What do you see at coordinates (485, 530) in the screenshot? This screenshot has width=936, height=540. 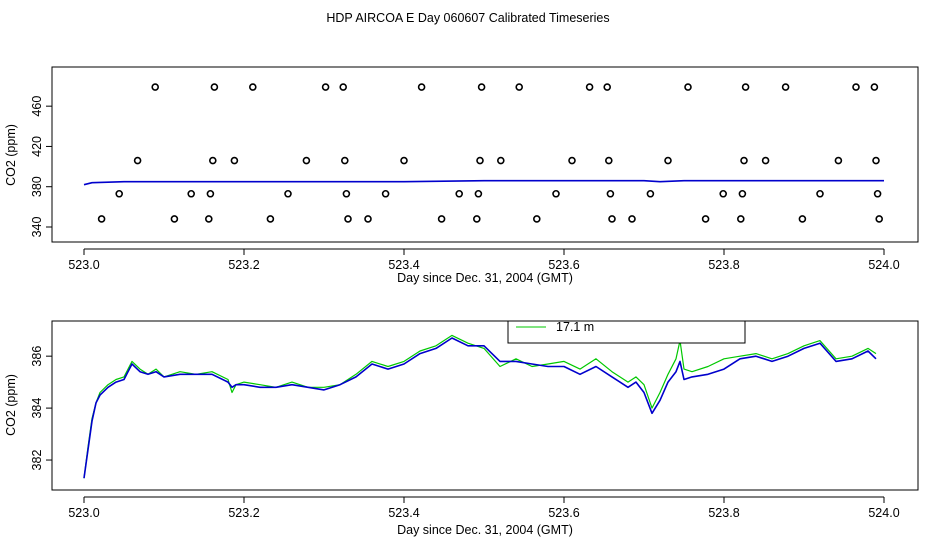 I see `bottom-x-axis-label: Day since Dec. 31, 2004 (GMT)` at bounding box center [485, 530].